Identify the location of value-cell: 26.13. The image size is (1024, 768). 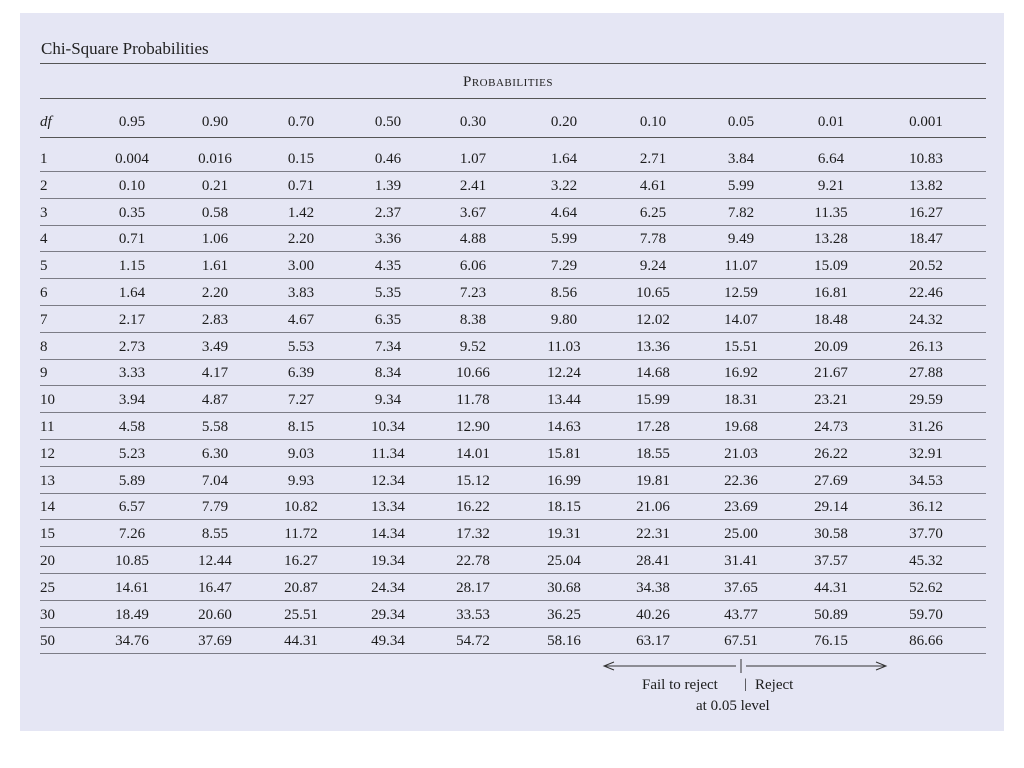
(926, 346).